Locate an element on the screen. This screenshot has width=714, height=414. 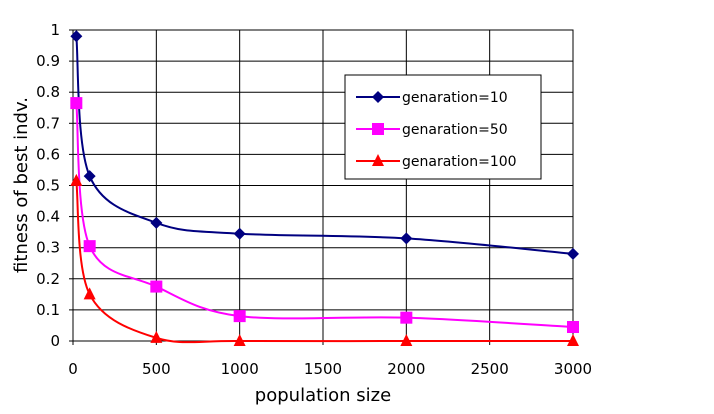
y-tick-label: 1 is located at coordinates (55, 30).